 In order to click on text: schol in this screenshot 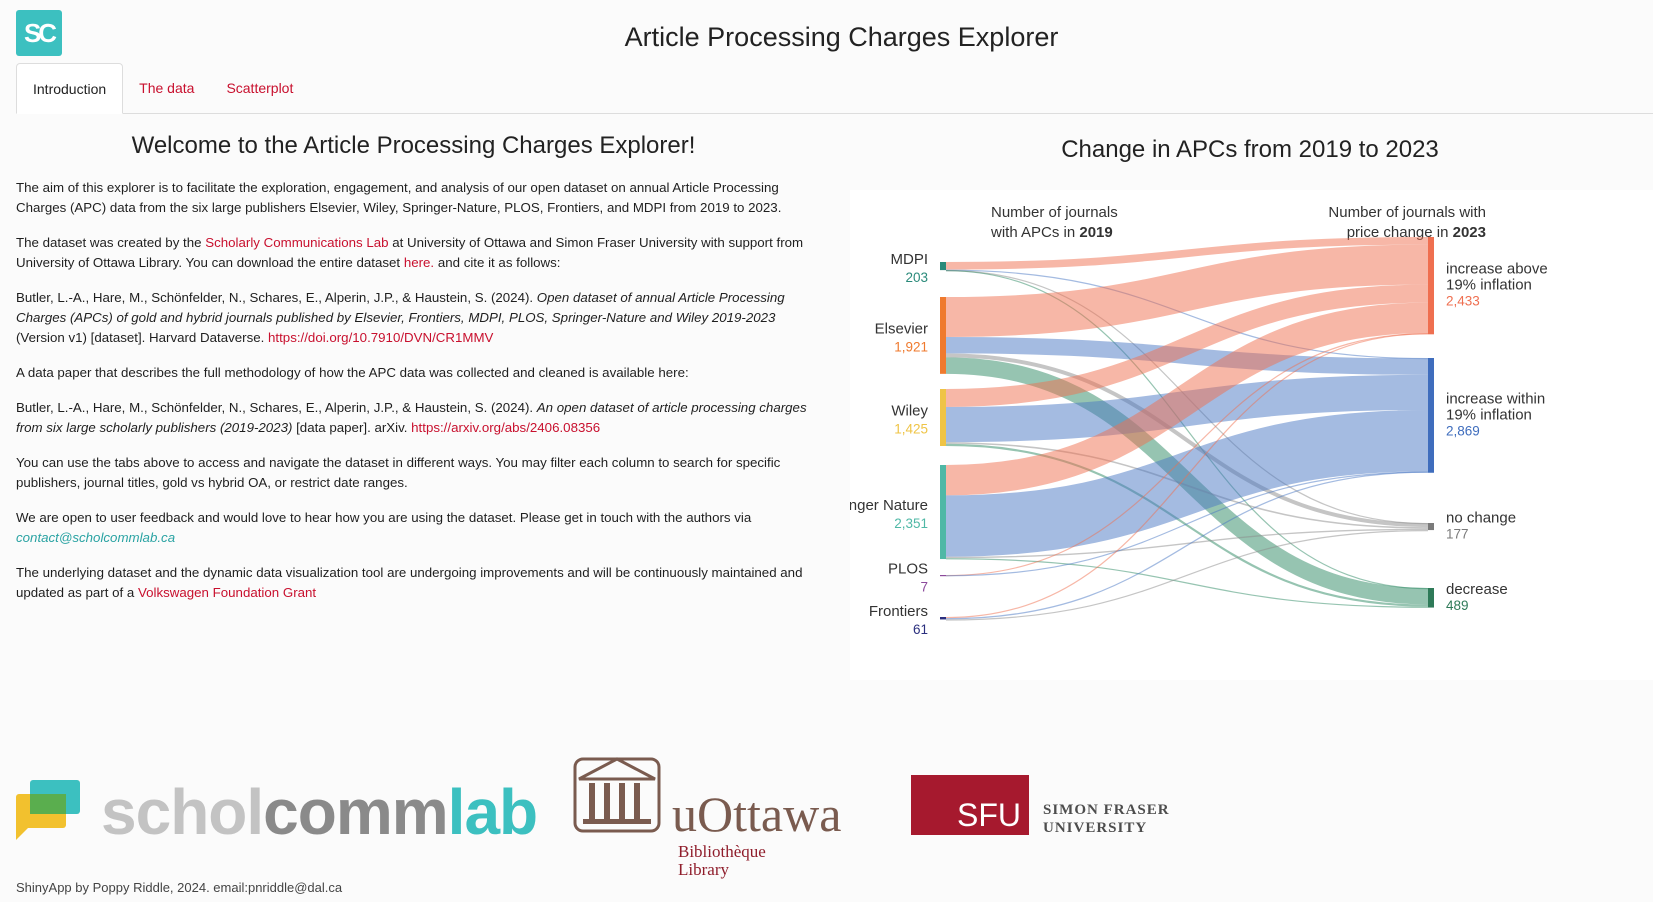, I will do `click(182, 812)`.